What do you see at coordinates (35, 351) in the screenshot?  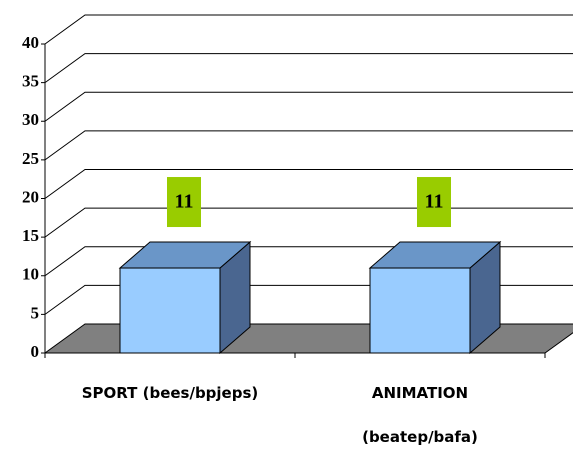 I see `y-tick-label: 0` at bounding box center [35, 351].